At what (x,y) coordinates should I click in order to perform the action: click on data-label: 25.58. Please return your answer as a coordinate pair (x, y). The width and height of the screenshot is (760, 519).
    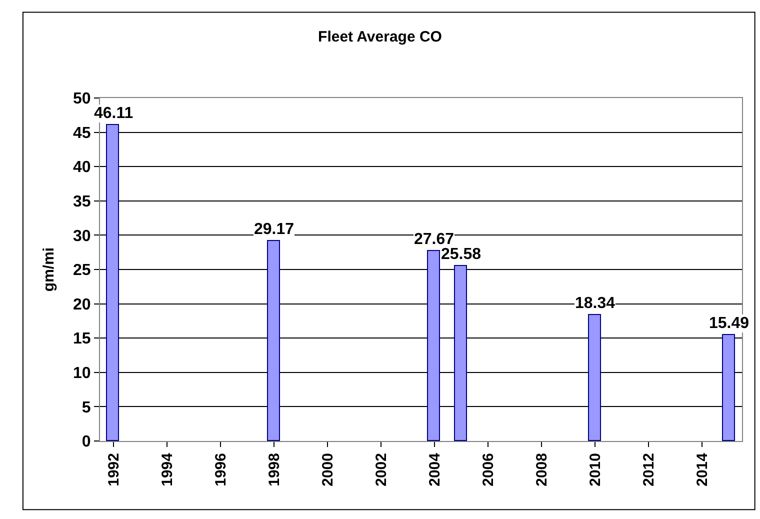
    Looking at the image, I should click on (461, 254).